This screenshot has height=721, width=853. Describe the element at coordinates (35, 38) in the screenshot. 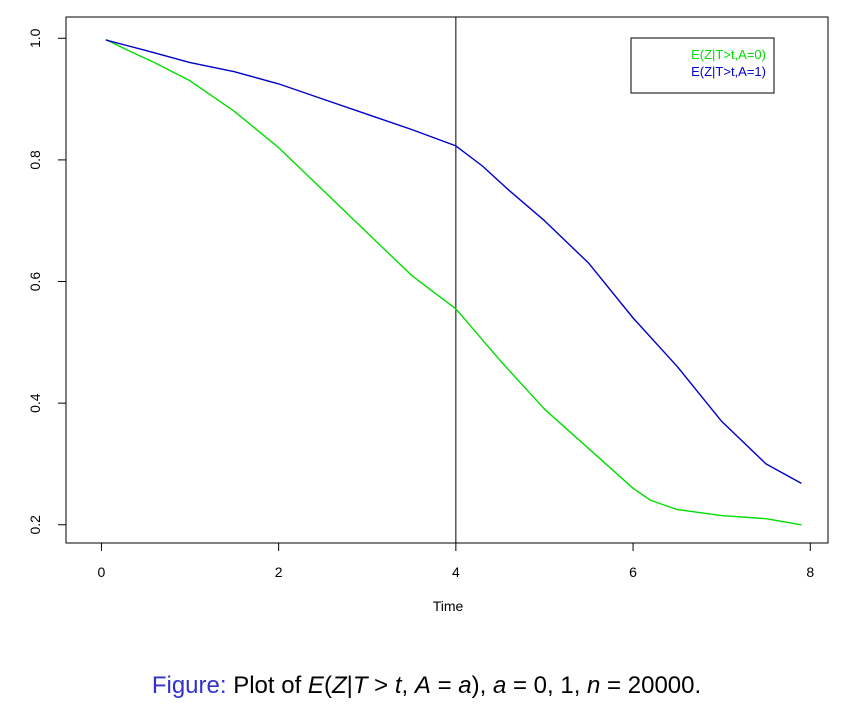

I see `y-tick-label: 1.0` at that location.